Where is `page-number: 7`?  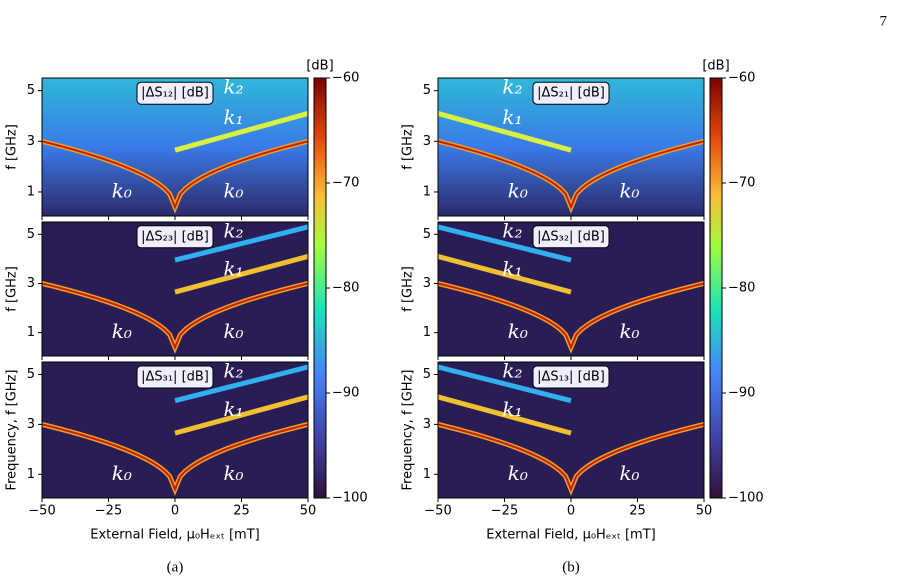 page-number: 7 is located at coordinates (884, 21).